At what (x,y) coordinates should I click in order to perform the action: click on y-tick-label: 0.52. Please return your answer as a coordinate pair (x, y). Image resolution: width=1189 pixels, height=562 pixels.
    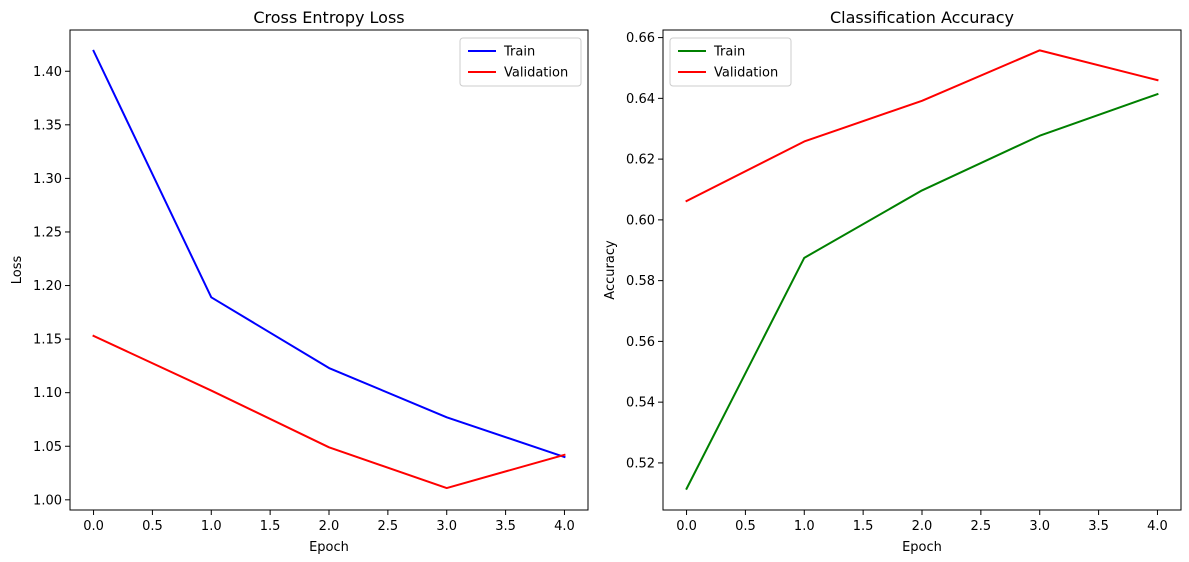
    Looking at the image, I should click on (640, 463).